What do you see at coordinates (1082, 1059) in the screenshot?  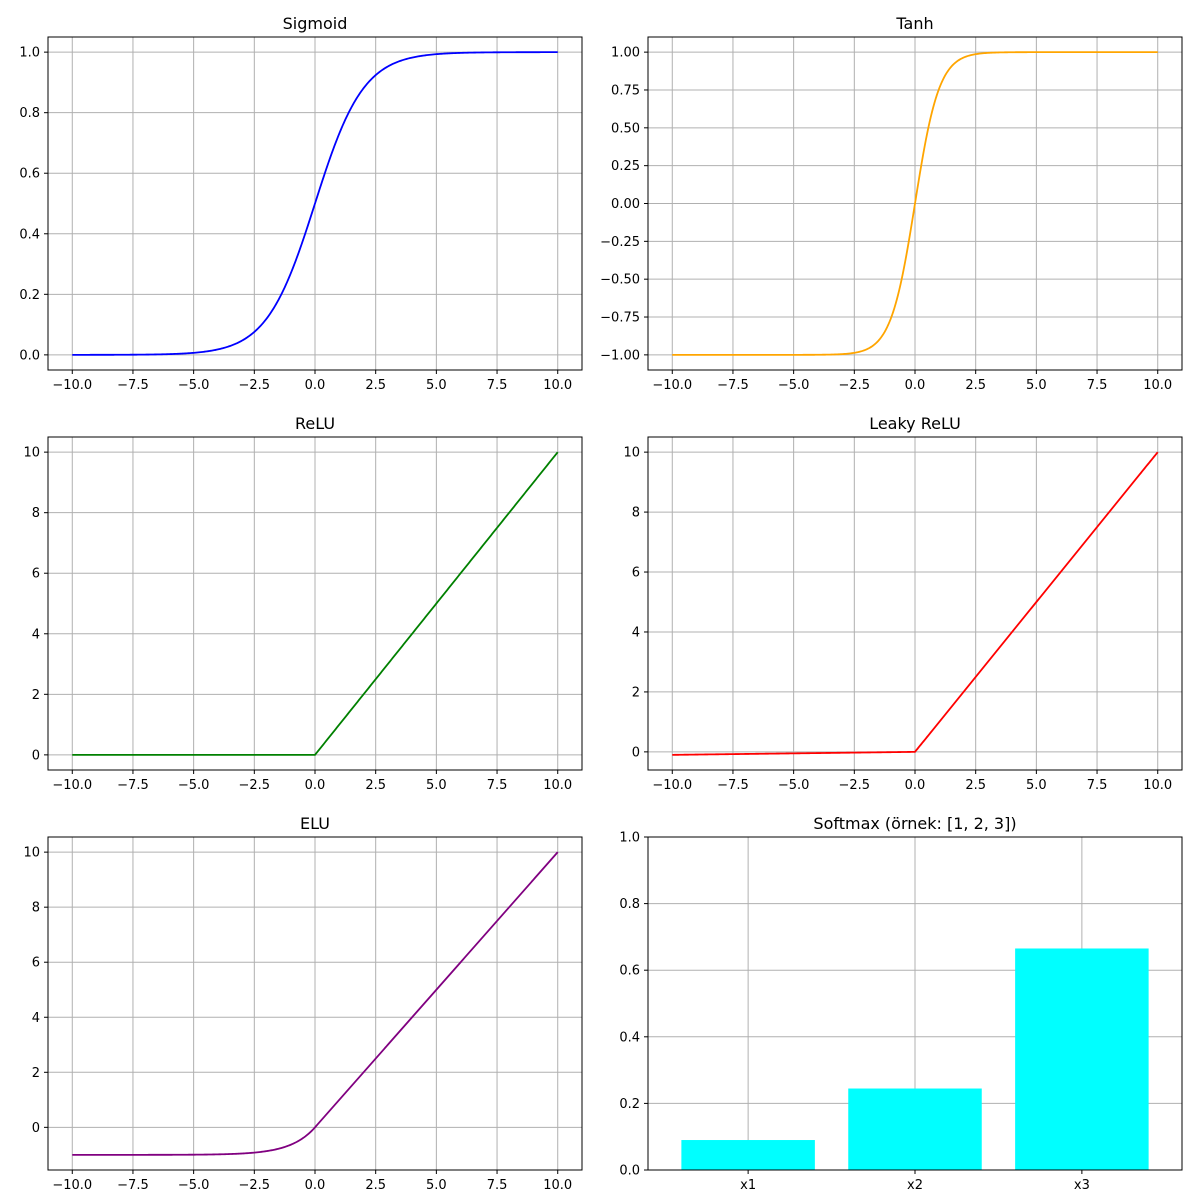 I see `bar-x3` at bounding box center [1082, 1059].